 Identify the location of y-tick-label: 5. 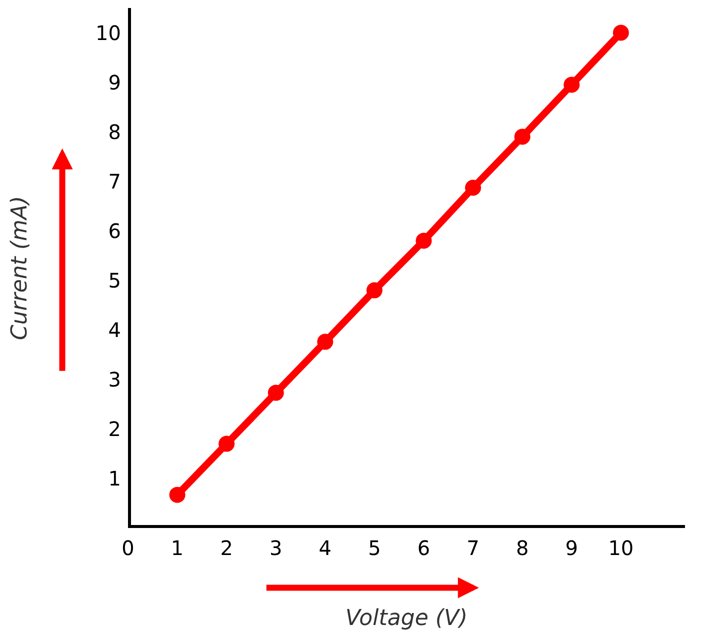
(114, 280).